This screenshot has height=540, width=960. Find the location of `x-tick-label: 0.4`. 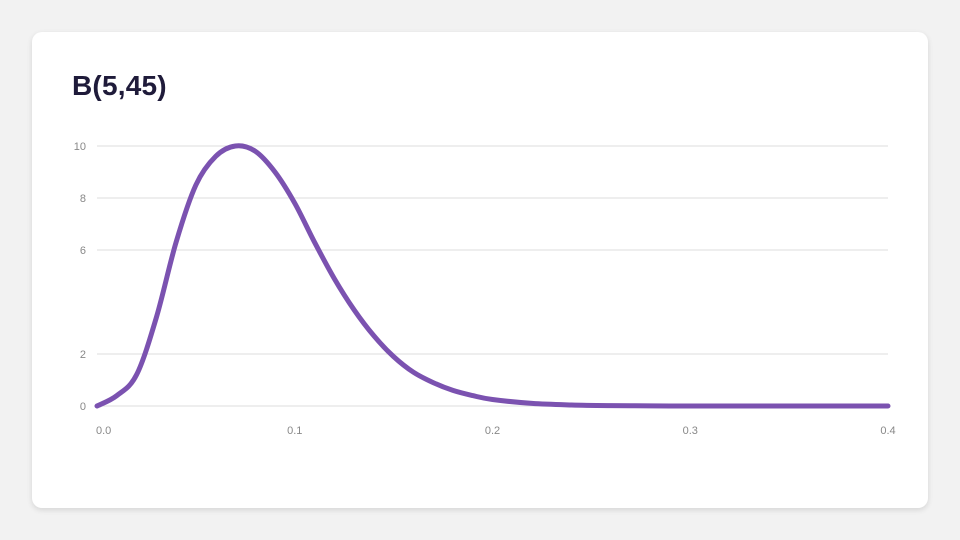

x-tick-label: 0.4 is located at coordinates (887, 431).